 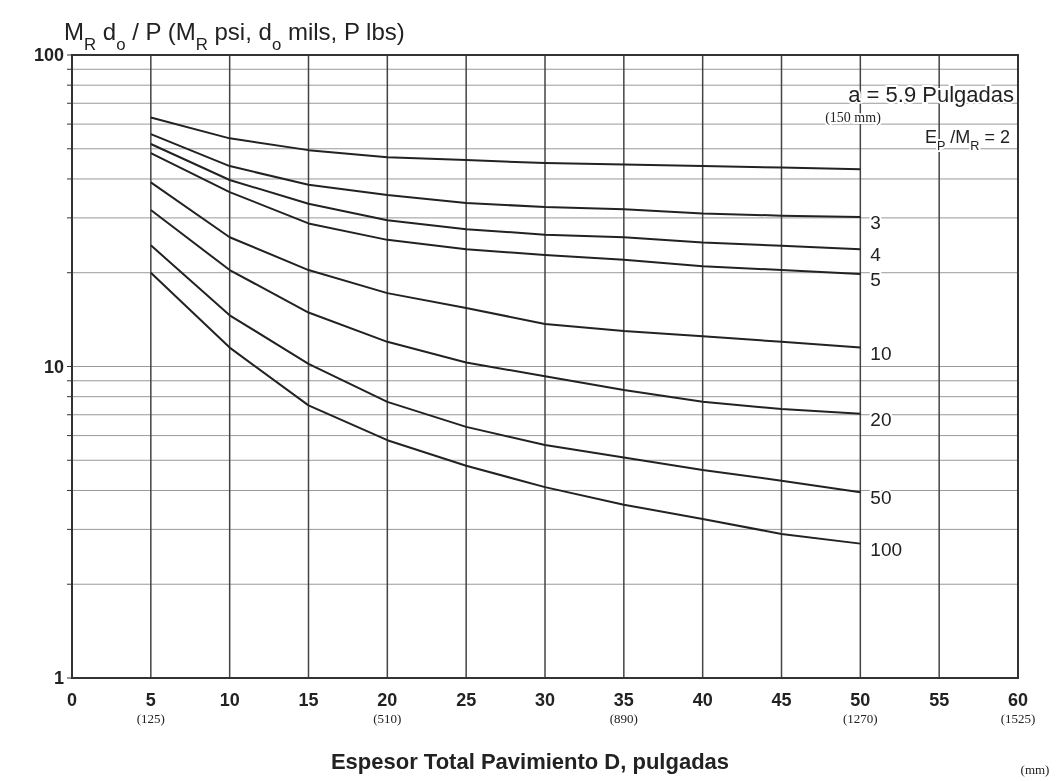 I want to click on series-label: 10, so click(x=881, y=353).